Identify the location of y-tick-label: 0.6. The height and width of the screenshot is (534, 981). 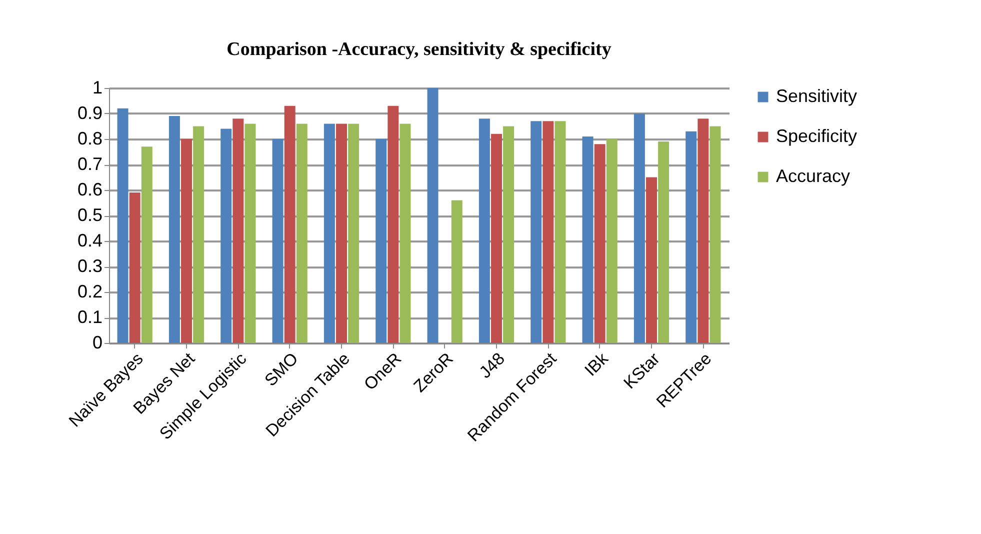
(89, 190).